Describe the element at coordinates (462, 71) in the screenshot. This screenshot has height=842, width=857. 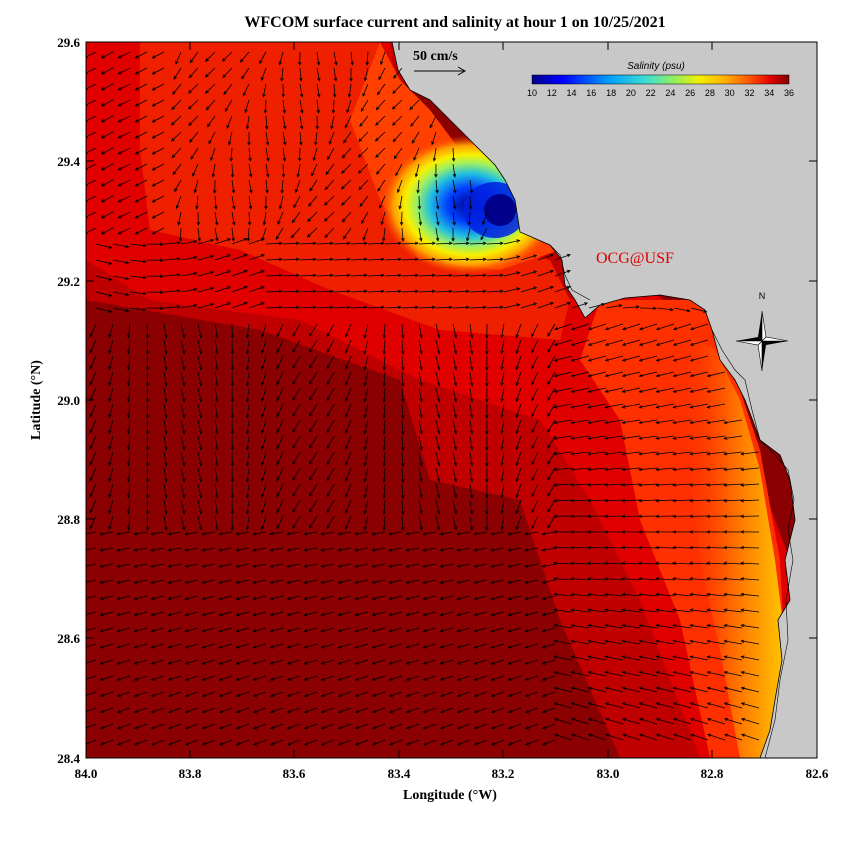
I see `reference-arrowhead-icon` at that location.